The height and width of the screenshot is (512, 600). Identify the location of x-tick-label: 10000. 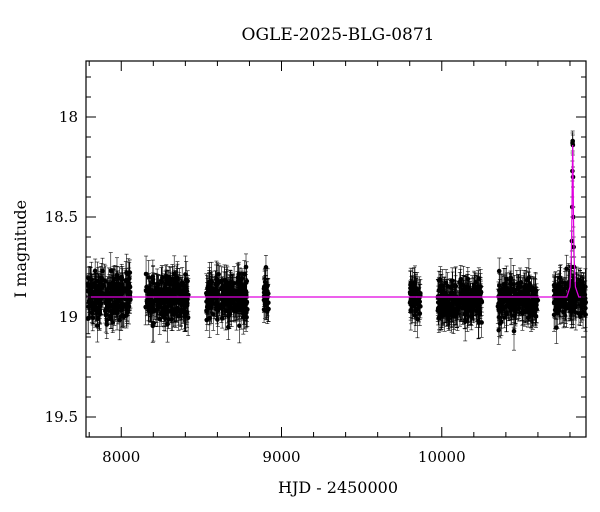
(442, 457).